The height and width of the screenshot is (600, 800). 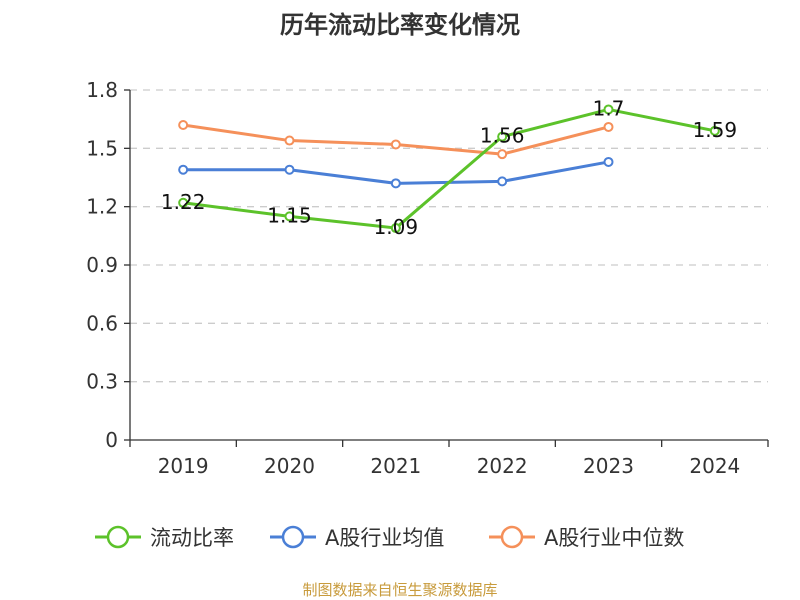 I want to click on data-label-0: 1.22, so click(x=183, y=202).